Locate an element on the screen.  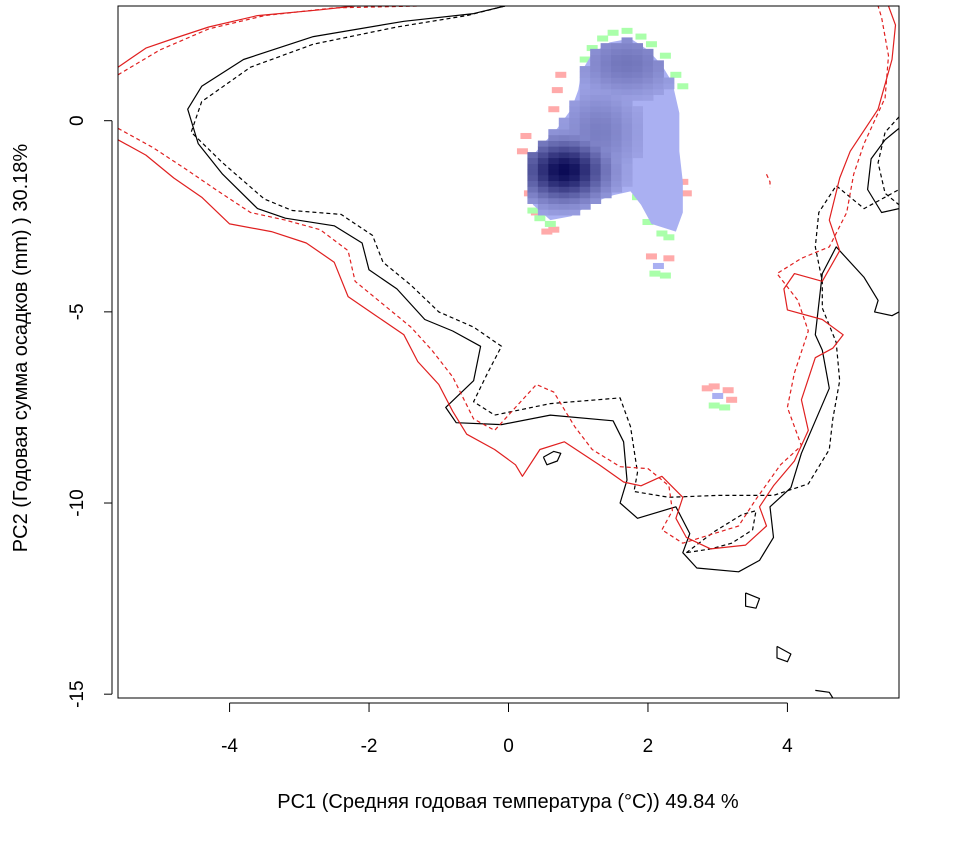
x-tick-label: 2 is located at coordinates (648, 746).